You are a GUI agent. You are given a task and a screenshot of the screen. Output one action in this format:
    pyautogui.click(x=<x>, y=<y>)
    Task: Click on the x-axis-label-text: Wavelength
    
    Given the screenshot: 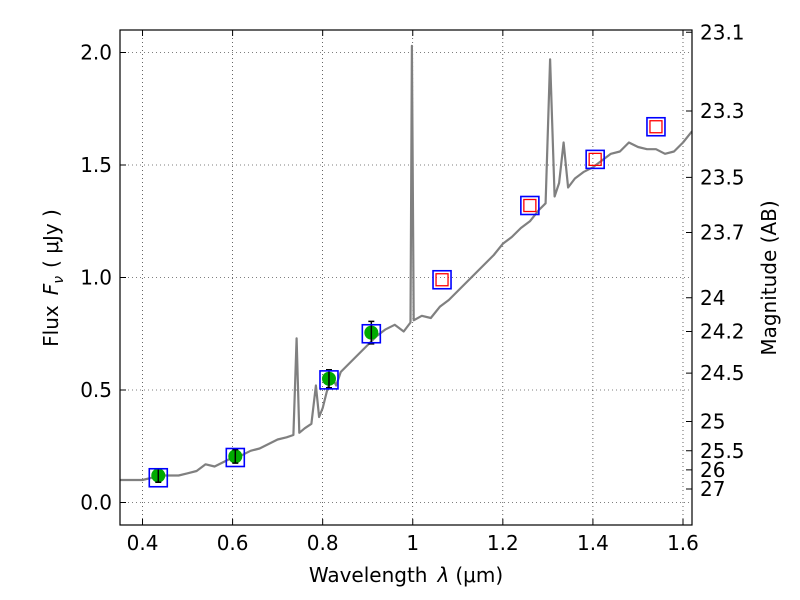 What is the action you would take?
    pyautogui.click(x=368, y=575)
    